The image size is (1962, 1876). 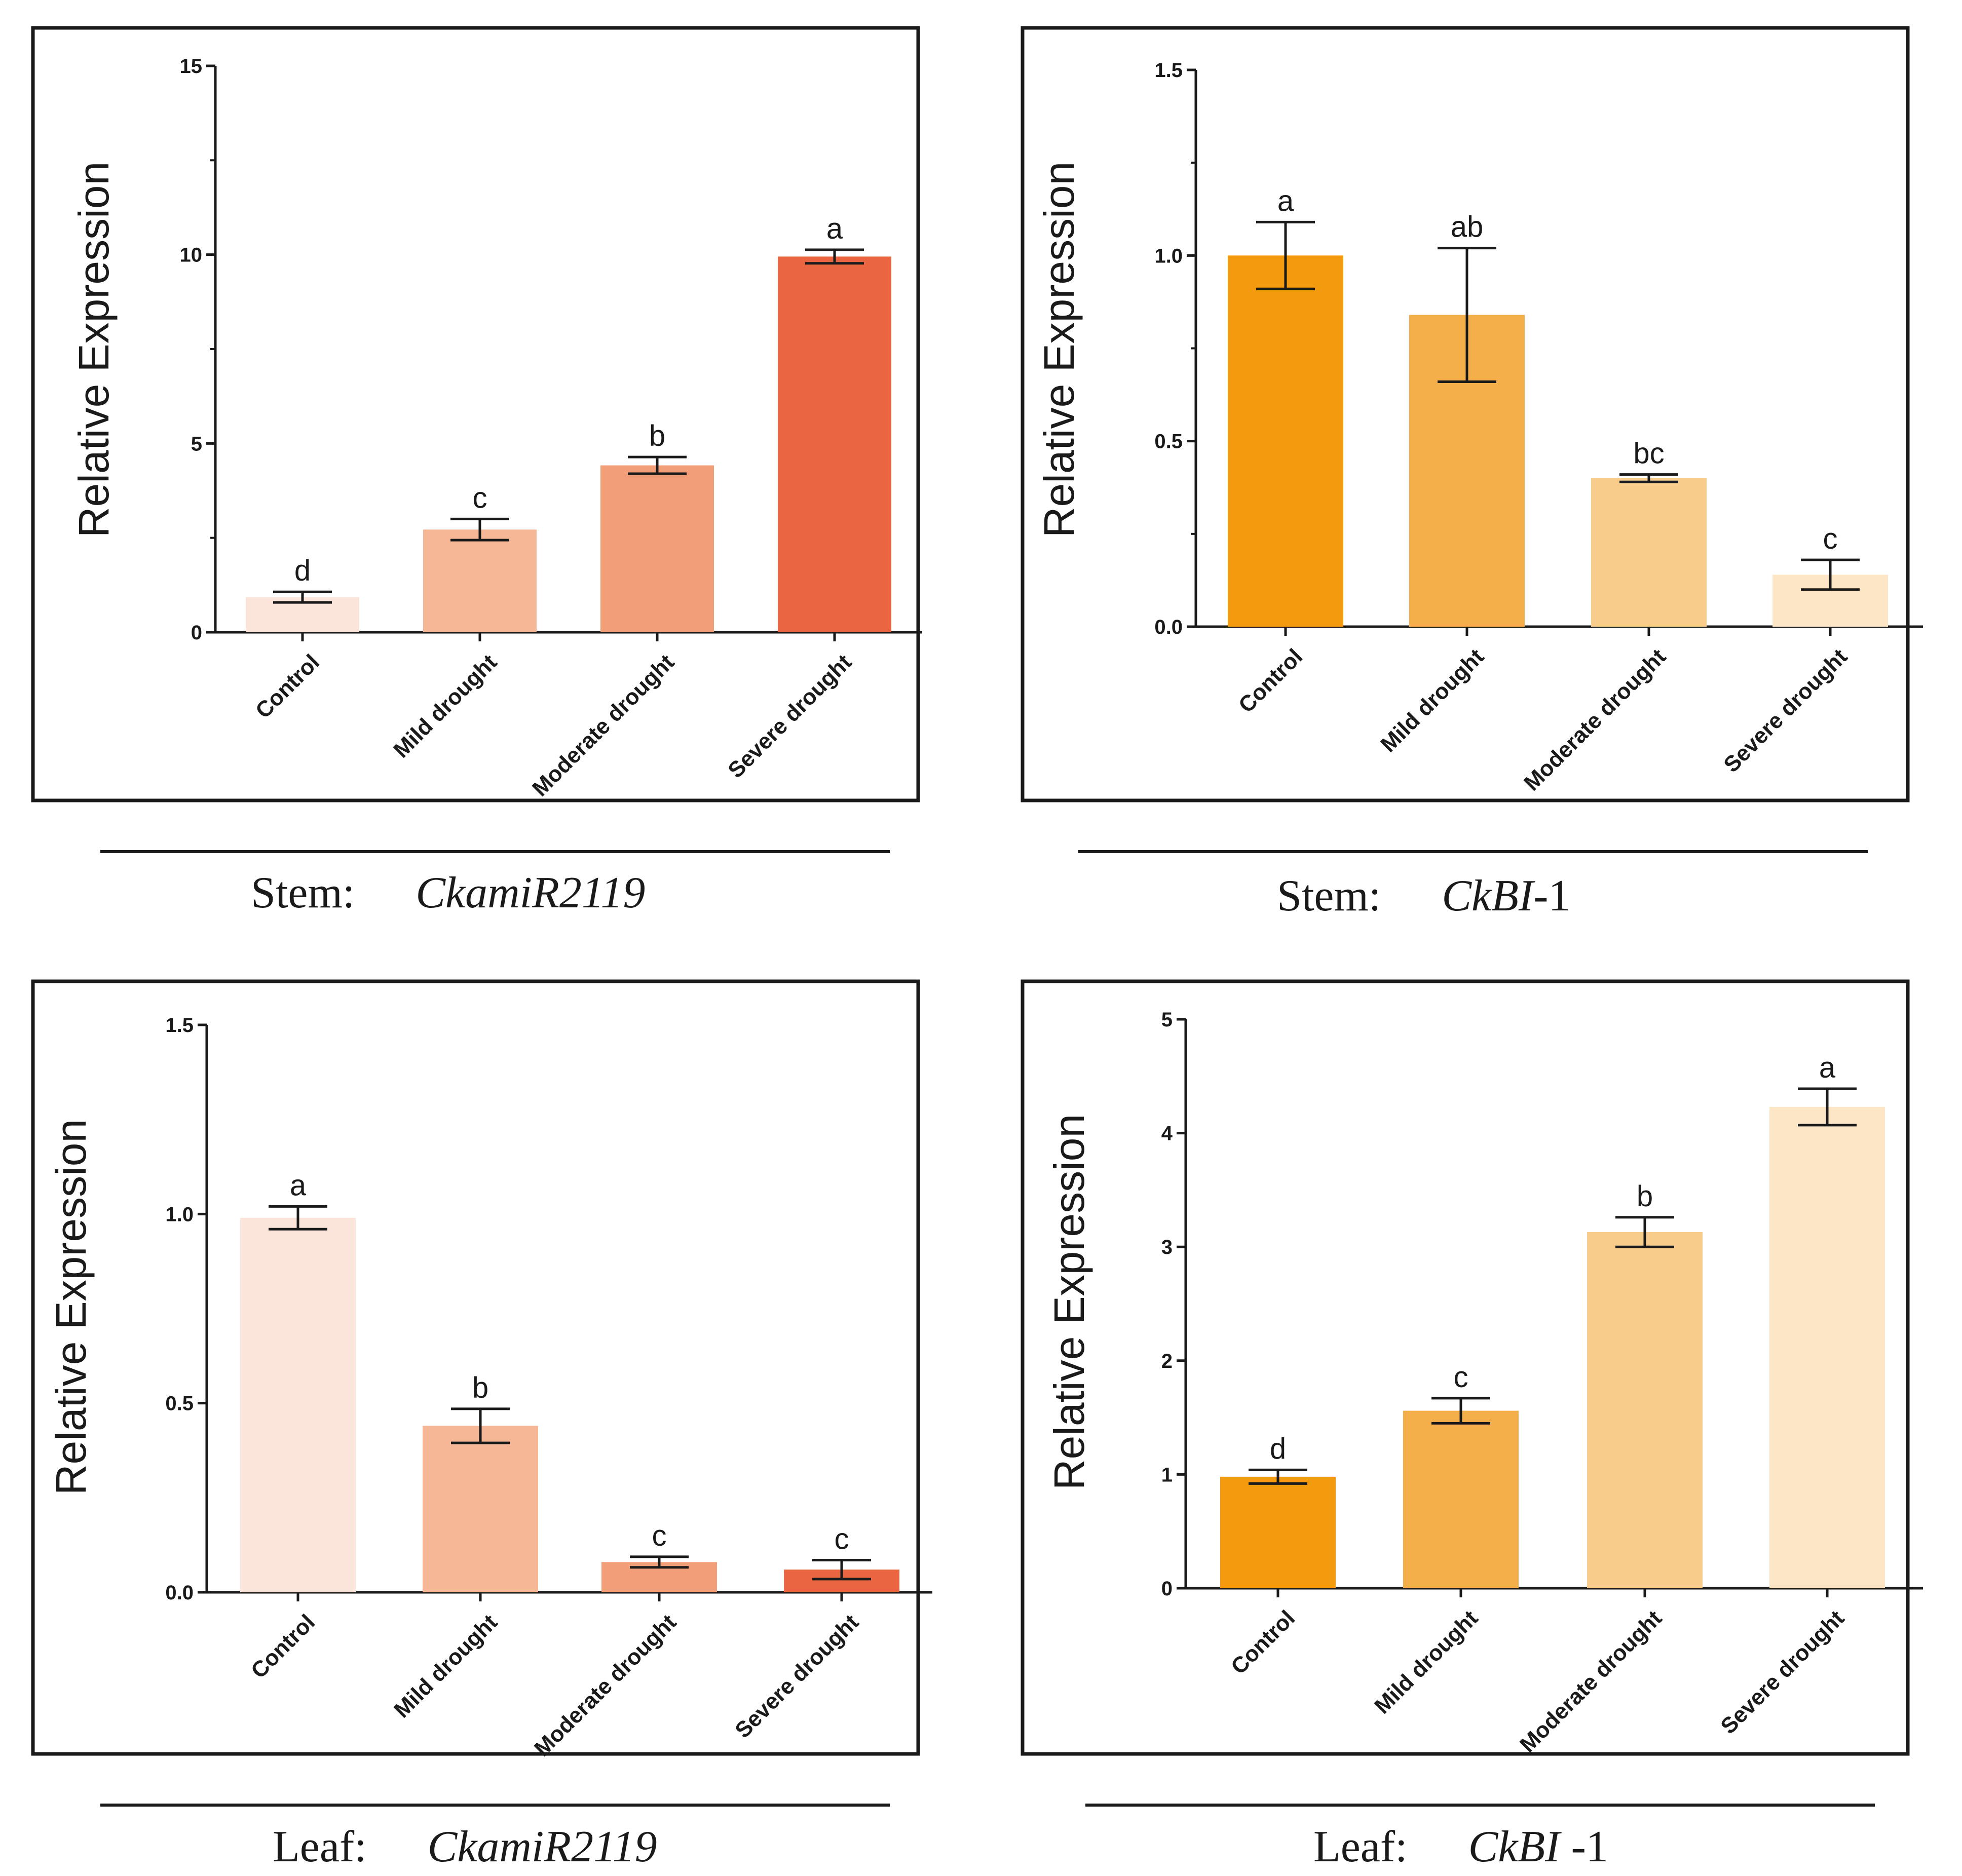 What do you see at coordinates (1460, 1846) in the screenshot?
I see `caption-leaf-bi: Leaf: CkBI -1` at bounding box center [1460, 1846].